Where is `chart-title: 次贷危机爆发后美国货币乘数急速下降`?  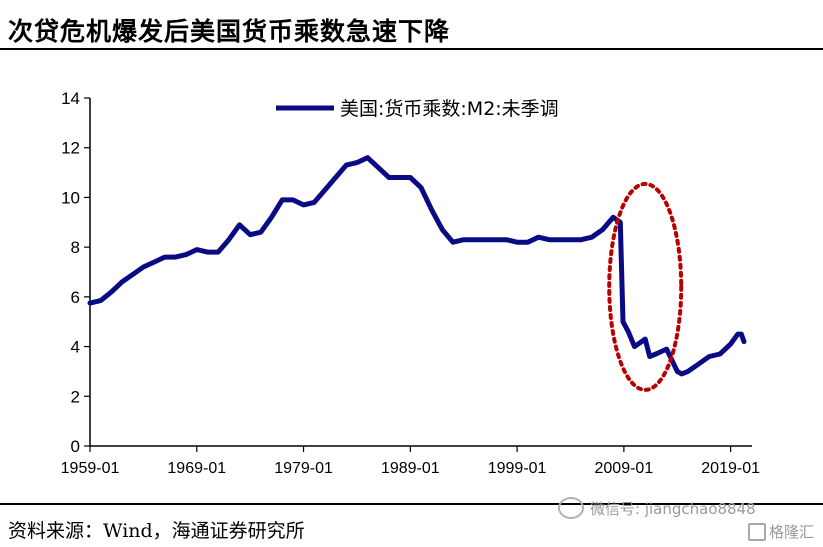
chart-title: 次贷危机爆发后美国货币乘数急速下降 is located at coordinates (229, 31).